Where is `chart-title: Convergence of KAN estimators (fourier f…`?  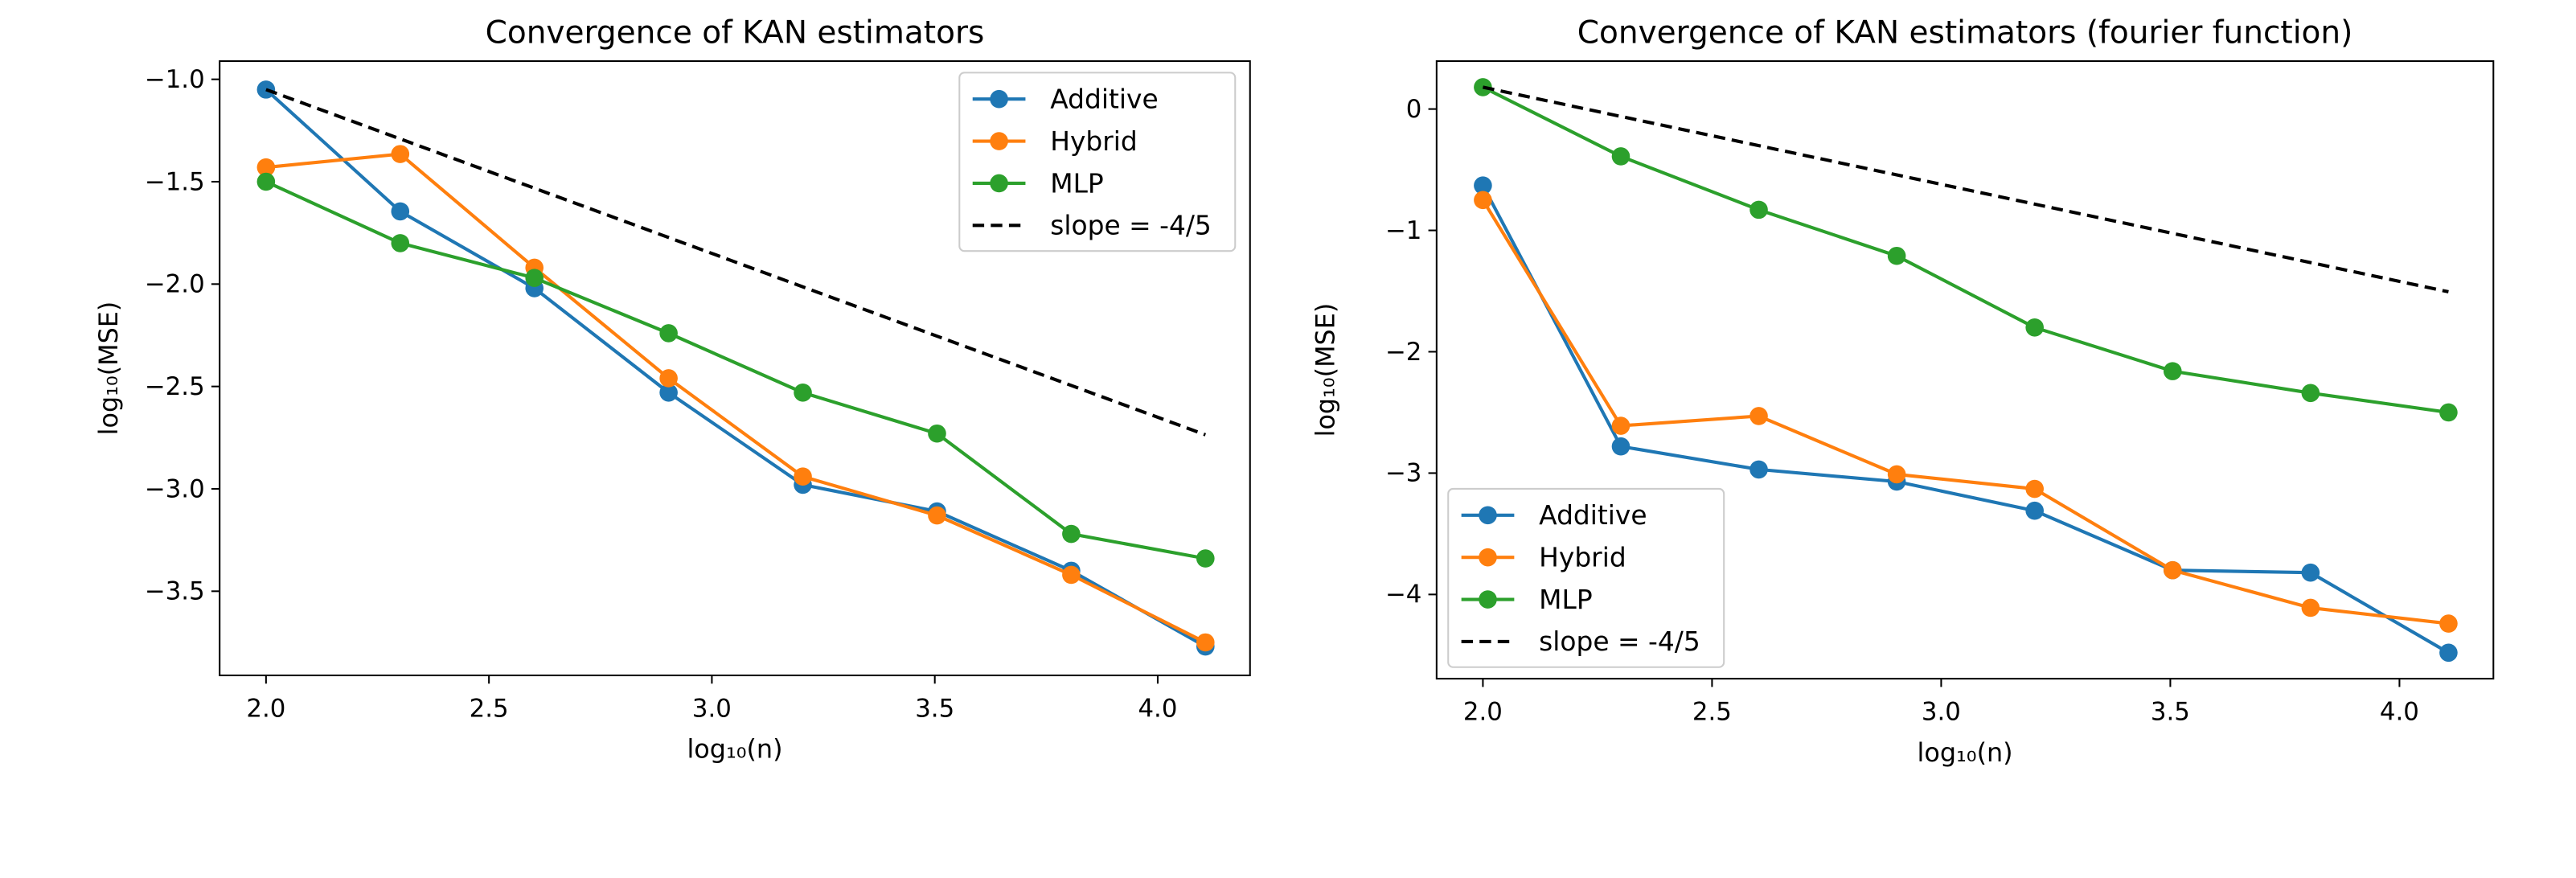 chart-title: Convergence of KAN estimators (fourier f… is located at coordinates (1965, 32).